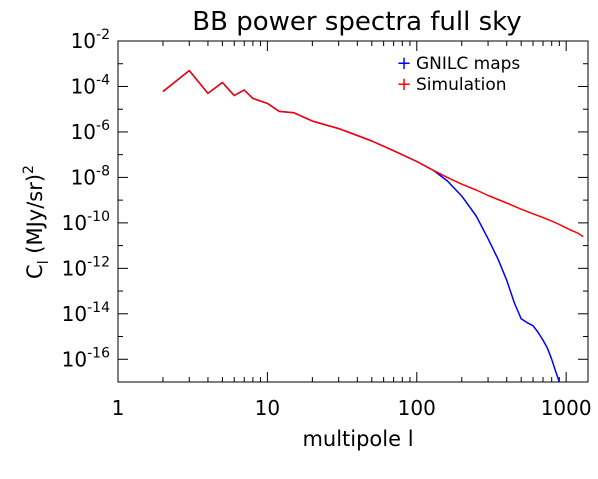  What do you see at coordinates (417, 408) in the screenshot?
I see `x-tick-label: 100` at bounding box center [417, 408].